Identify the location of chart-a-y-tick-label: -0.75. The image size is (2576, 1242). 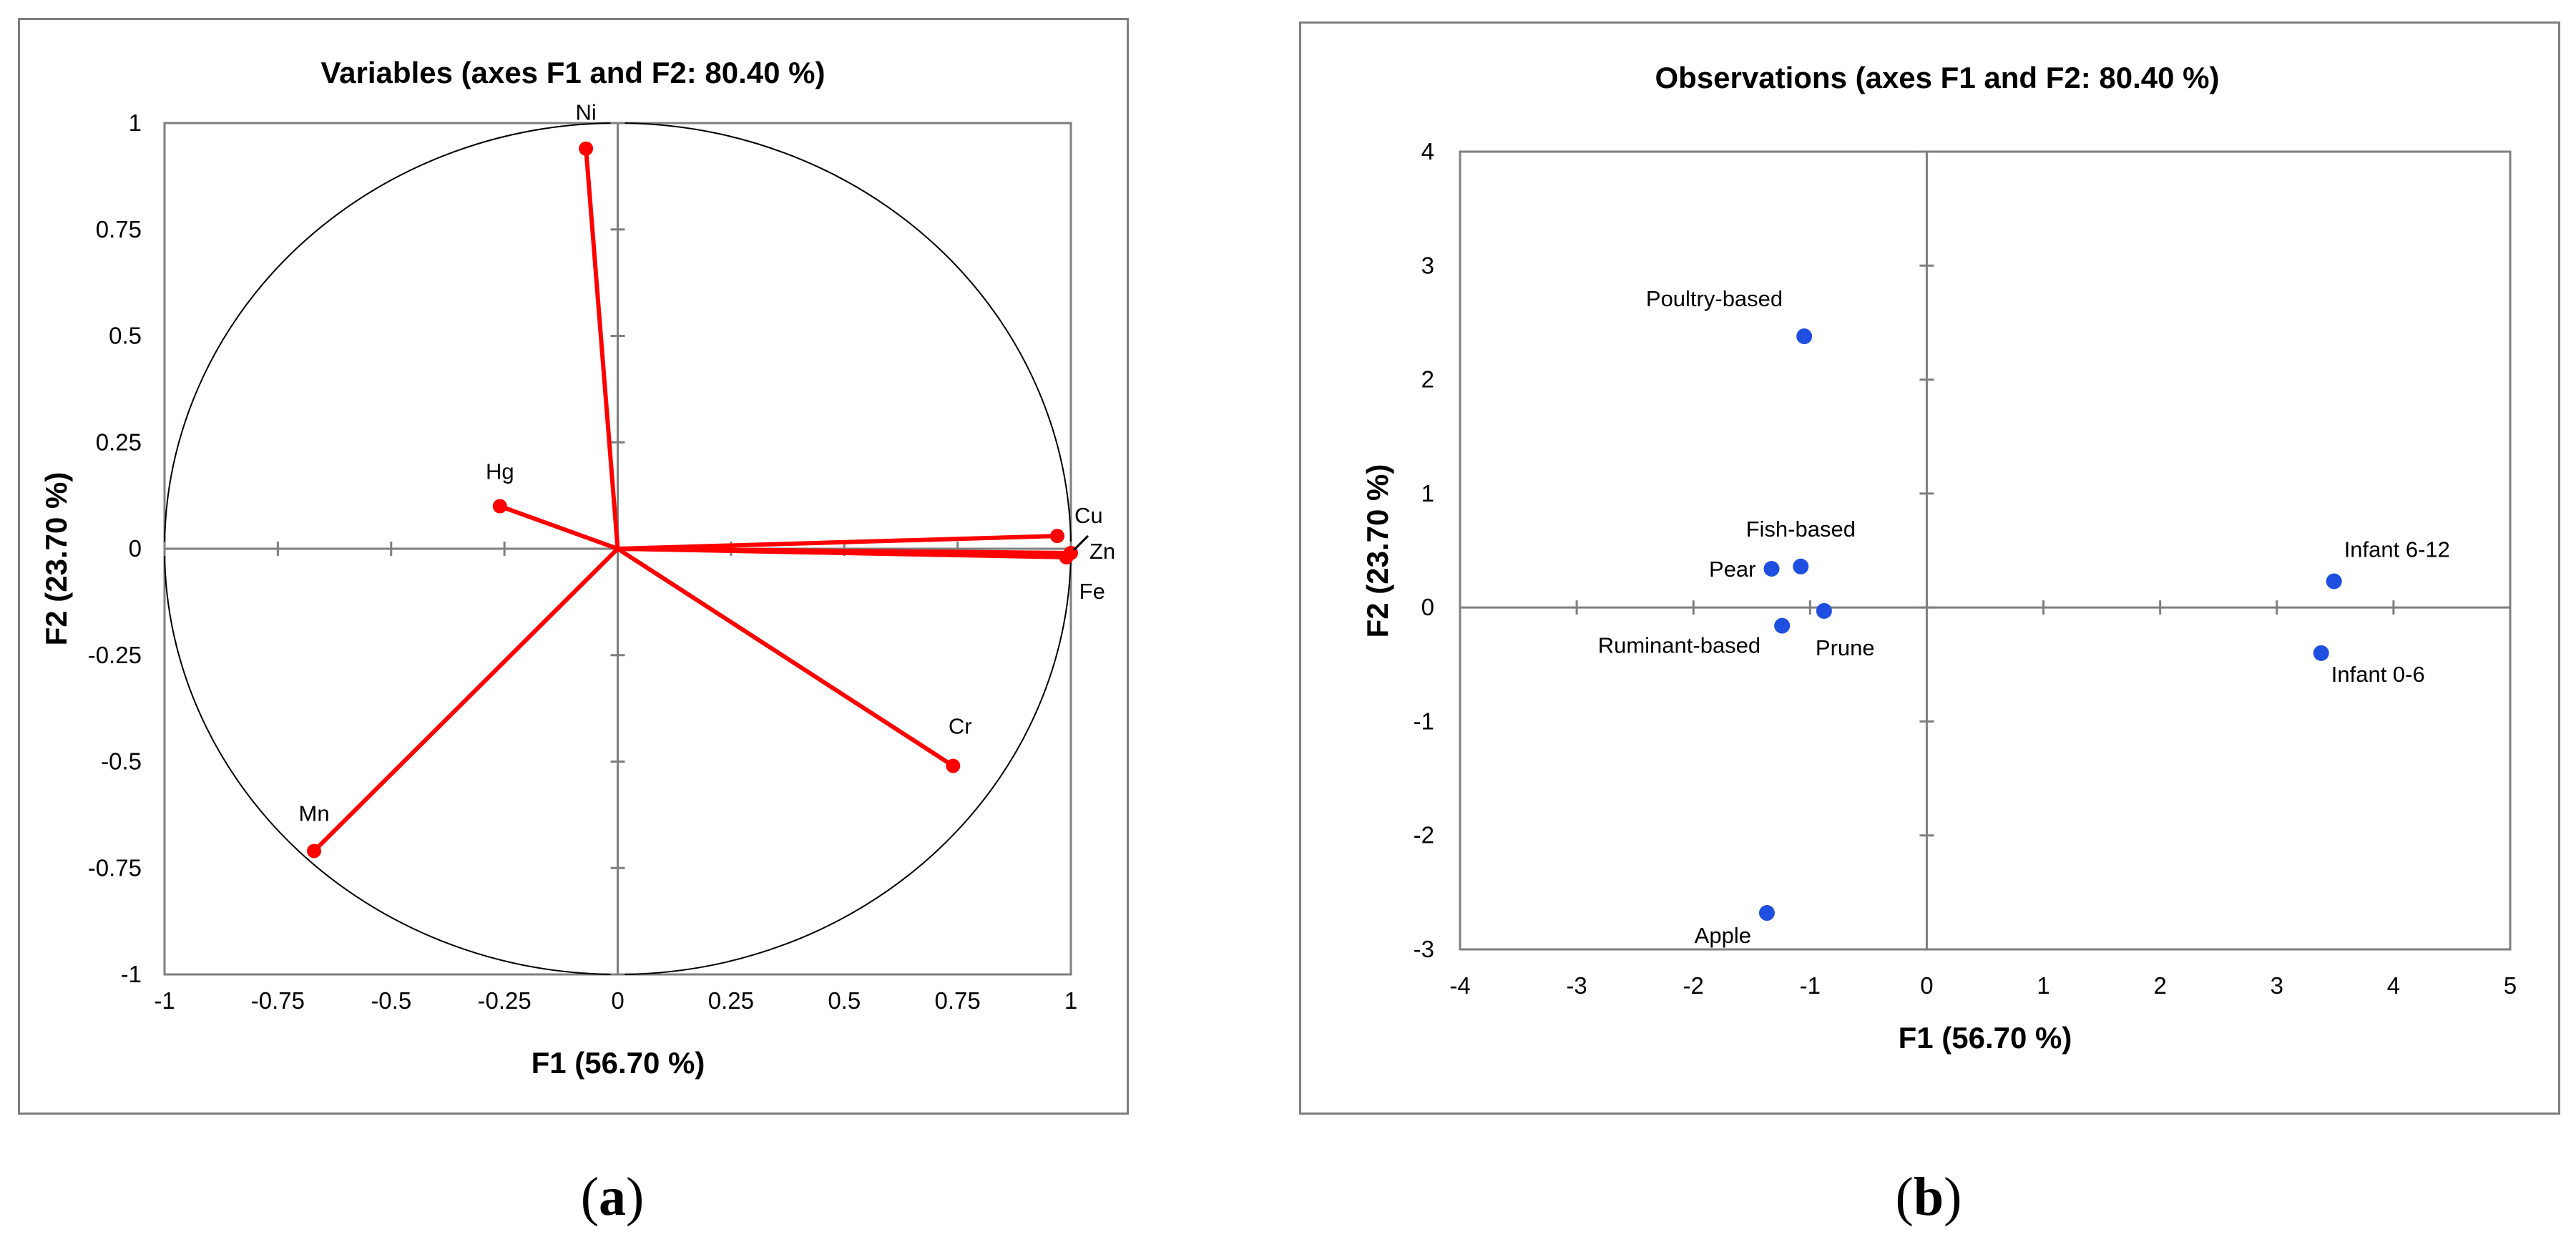
(115, 867).